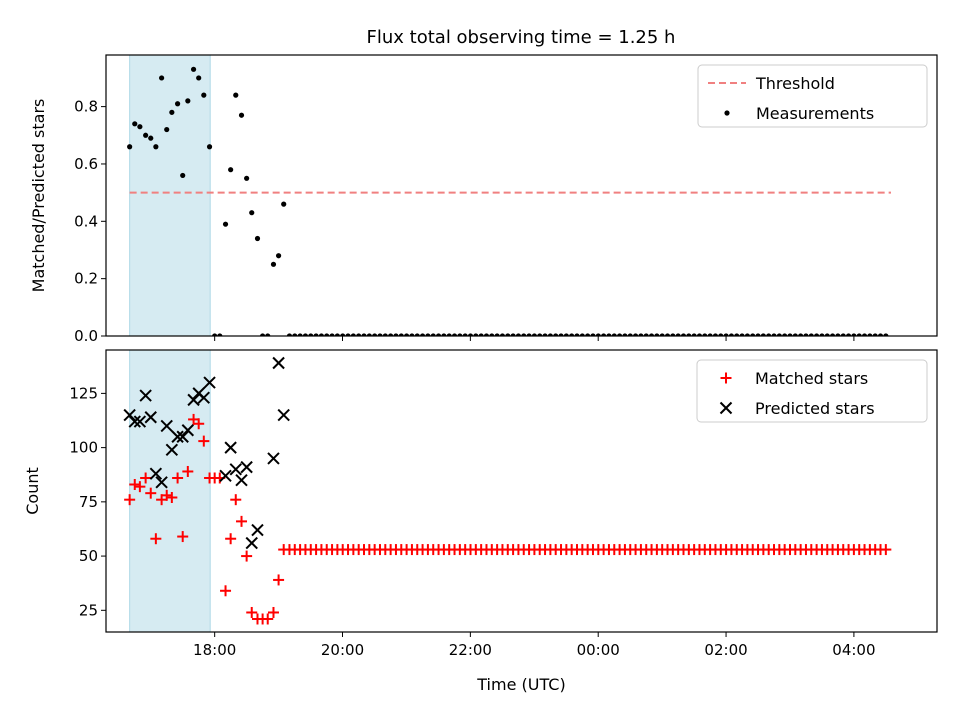 The height and width of the screenshot is (724, 960). What do you see at coordinates (214, 650) in the screenshot?
I see `x-tick-label: 18:00` at bounding box center [214, 650].